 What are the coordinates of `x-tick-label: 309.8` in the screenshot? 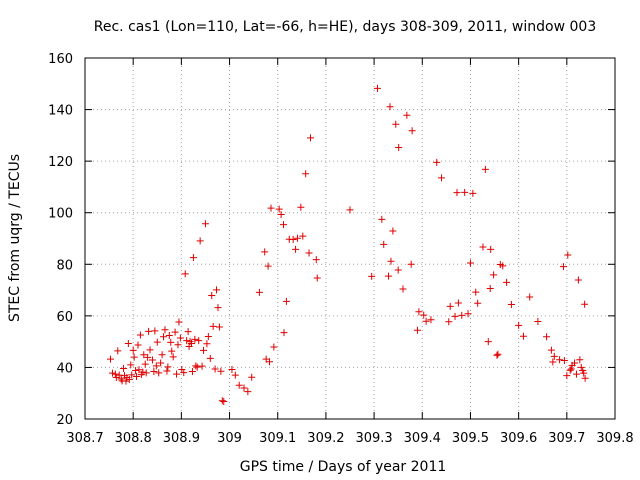 It's located at (614, 438).